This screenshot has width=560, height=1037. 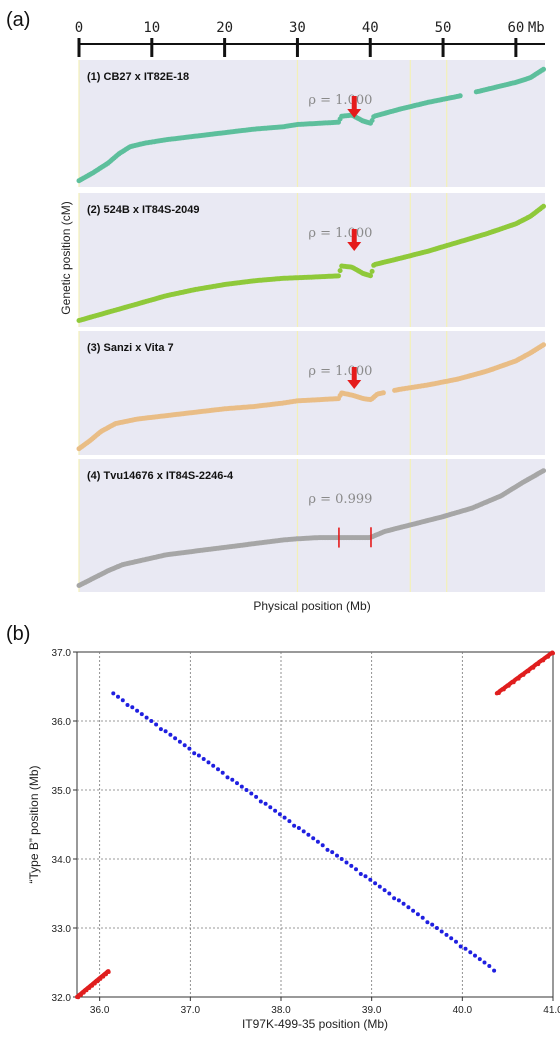 What do you see at coordinates (372, 1010) in the screenshot?
I see `x-tick-label: 39.0` at bounding box center [372, 1010].